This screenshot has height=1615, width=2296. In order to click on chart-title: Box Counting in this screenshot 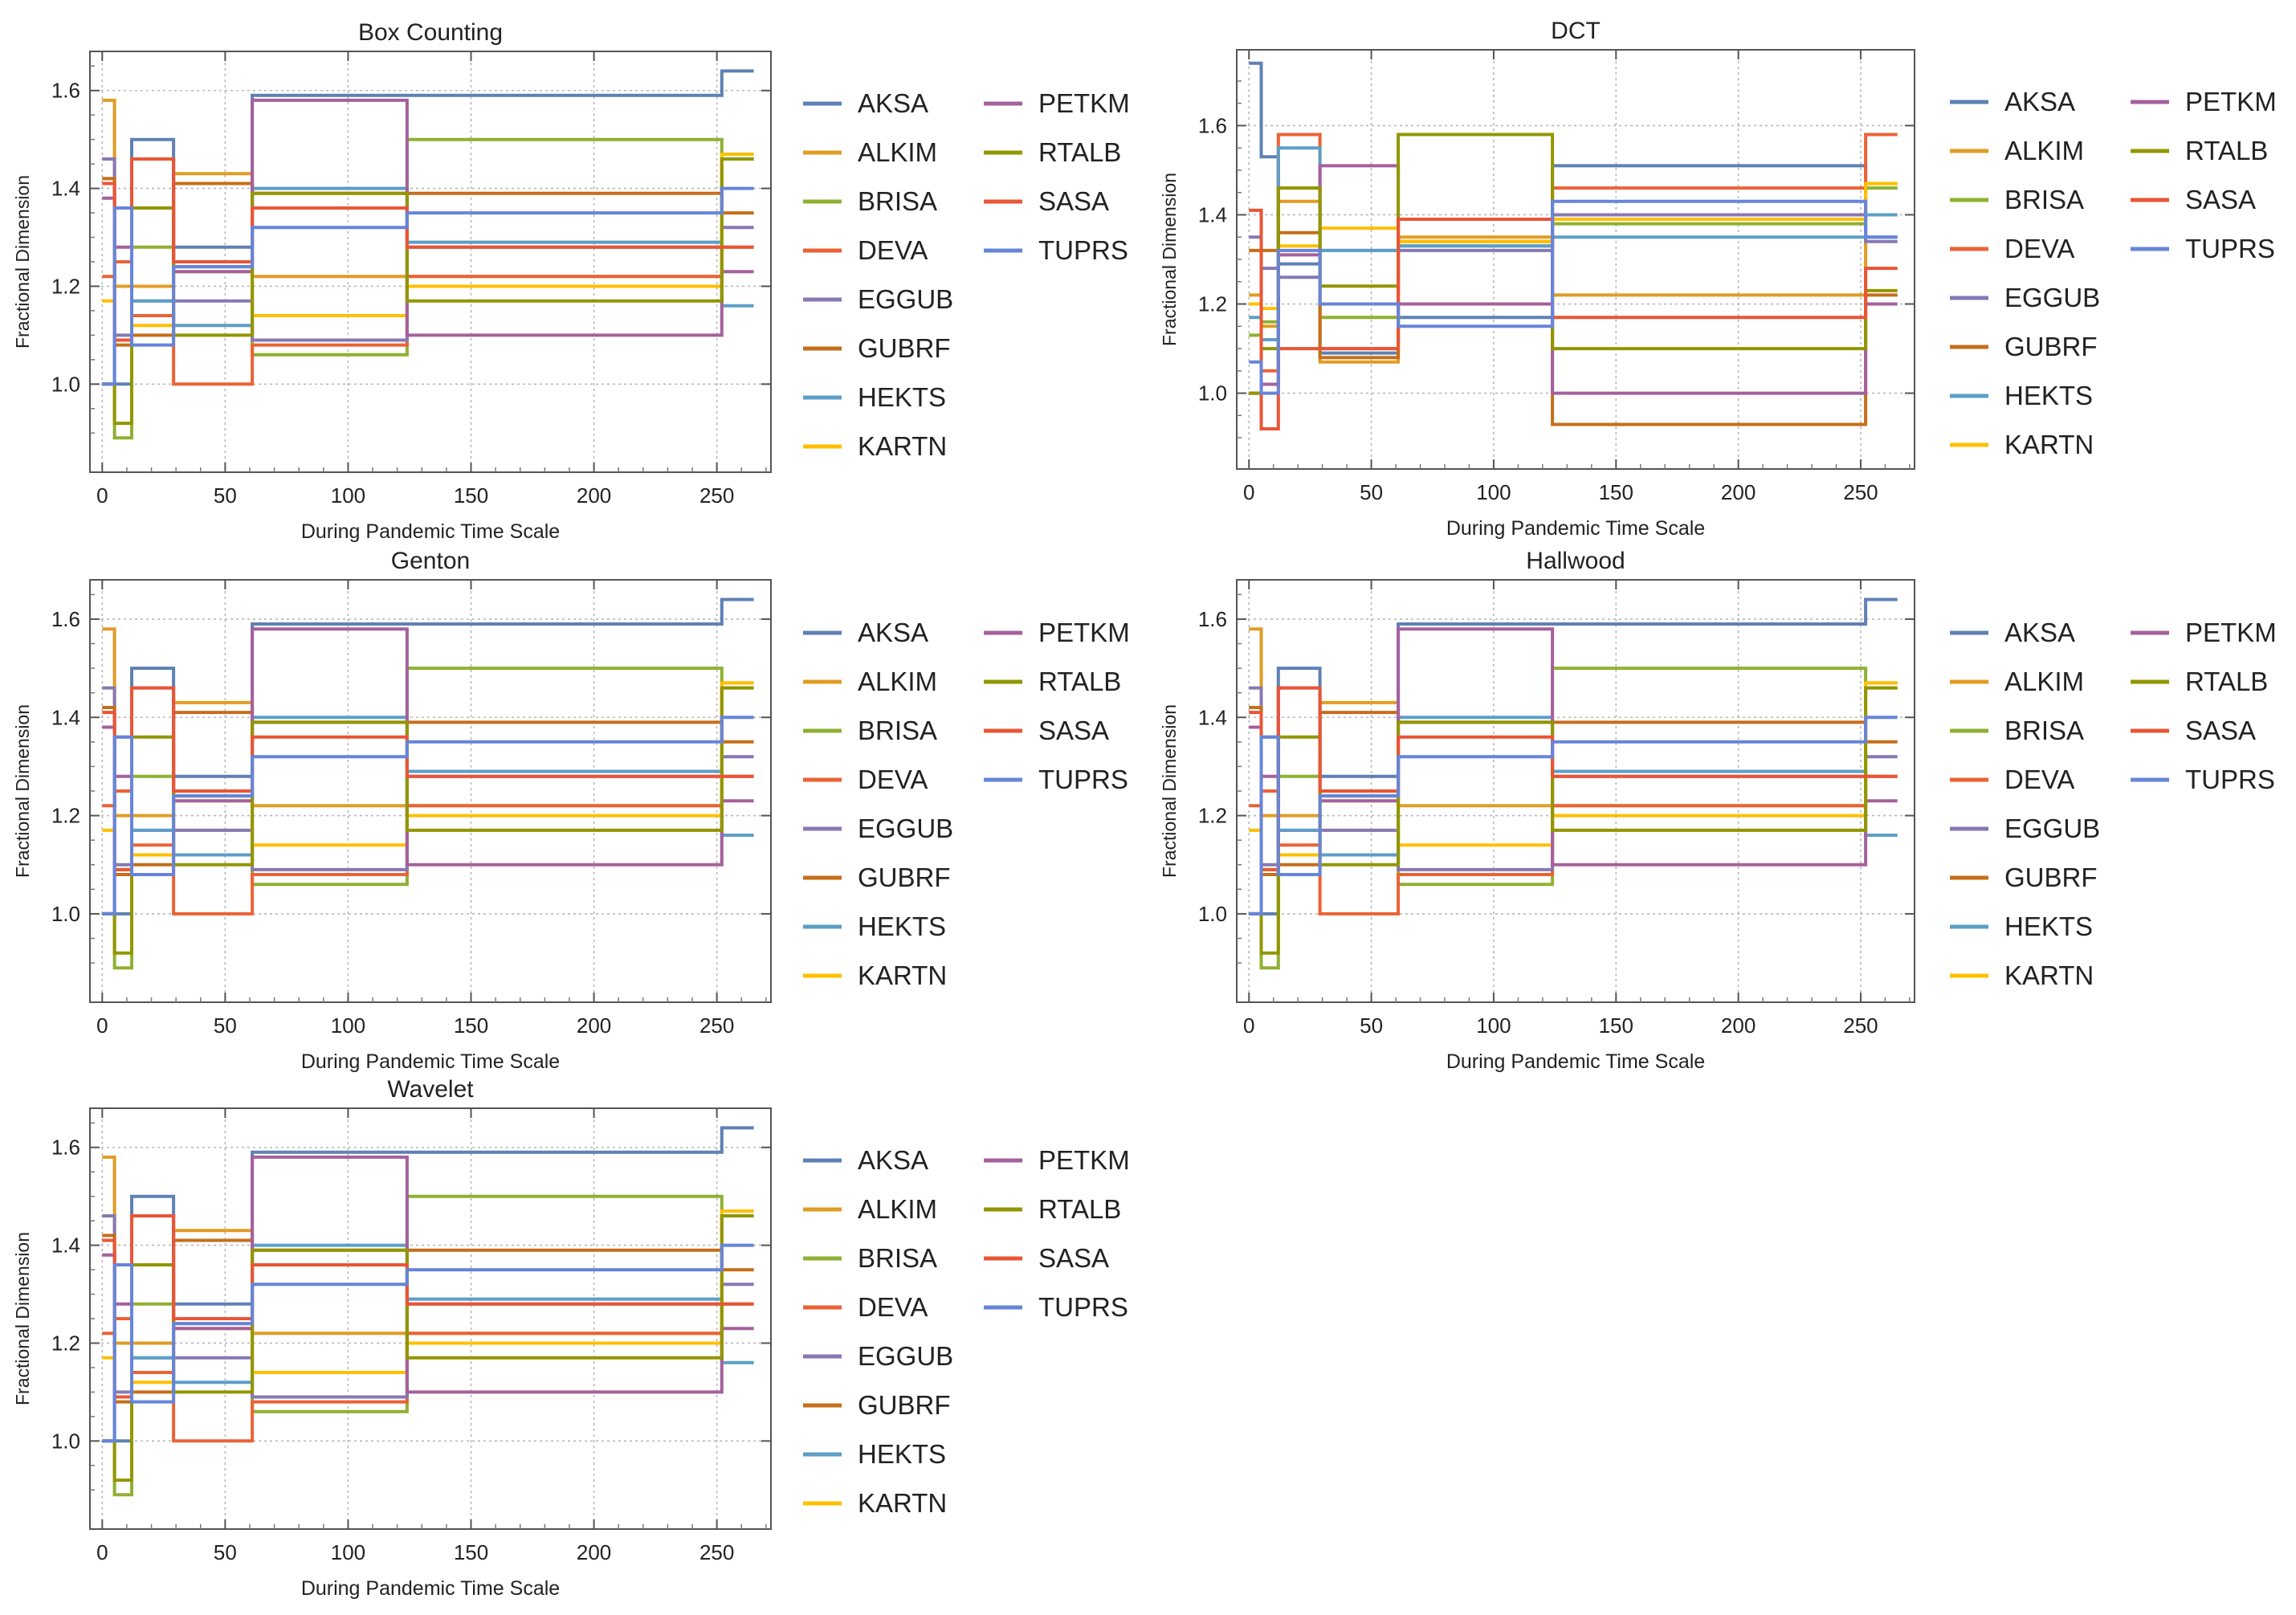, I will do `click(431, 32)`.